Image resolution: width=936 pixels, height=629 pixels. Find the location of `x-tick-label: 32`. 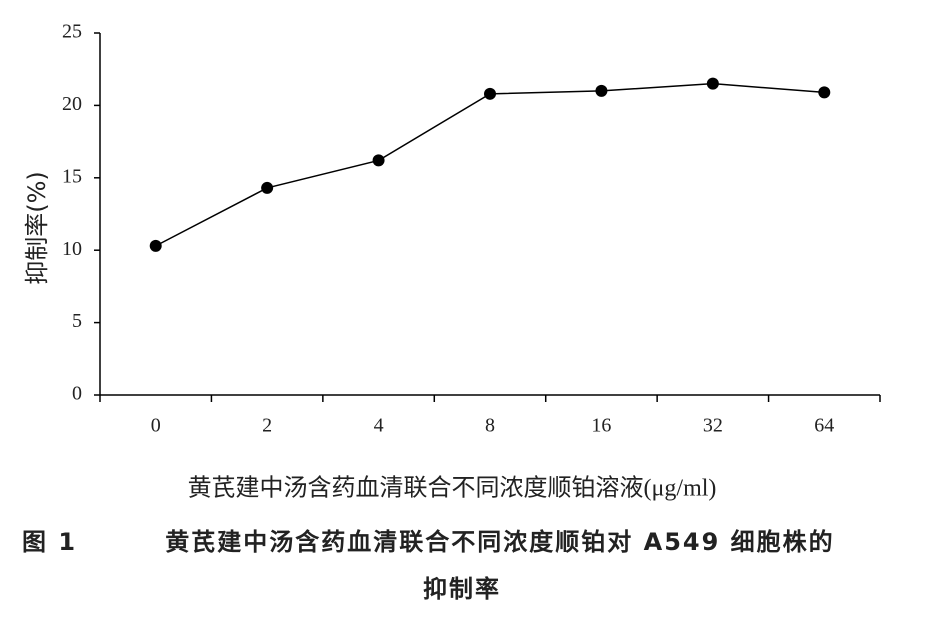

x-tick-label: 32 is located at coordinates (713, 426).